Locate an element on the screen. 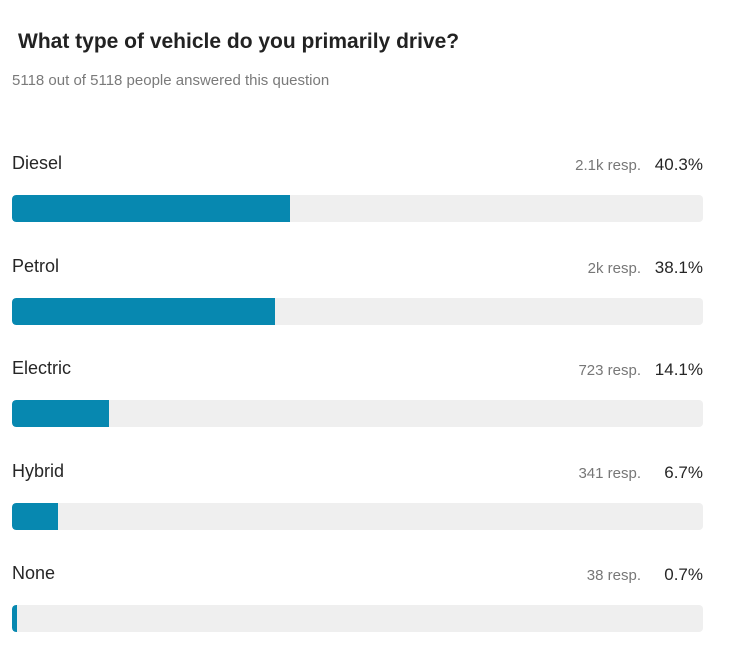 The height and width of the screenshot is (671, 752). option-percent: 0.7% is located at coordinates (683, 574).